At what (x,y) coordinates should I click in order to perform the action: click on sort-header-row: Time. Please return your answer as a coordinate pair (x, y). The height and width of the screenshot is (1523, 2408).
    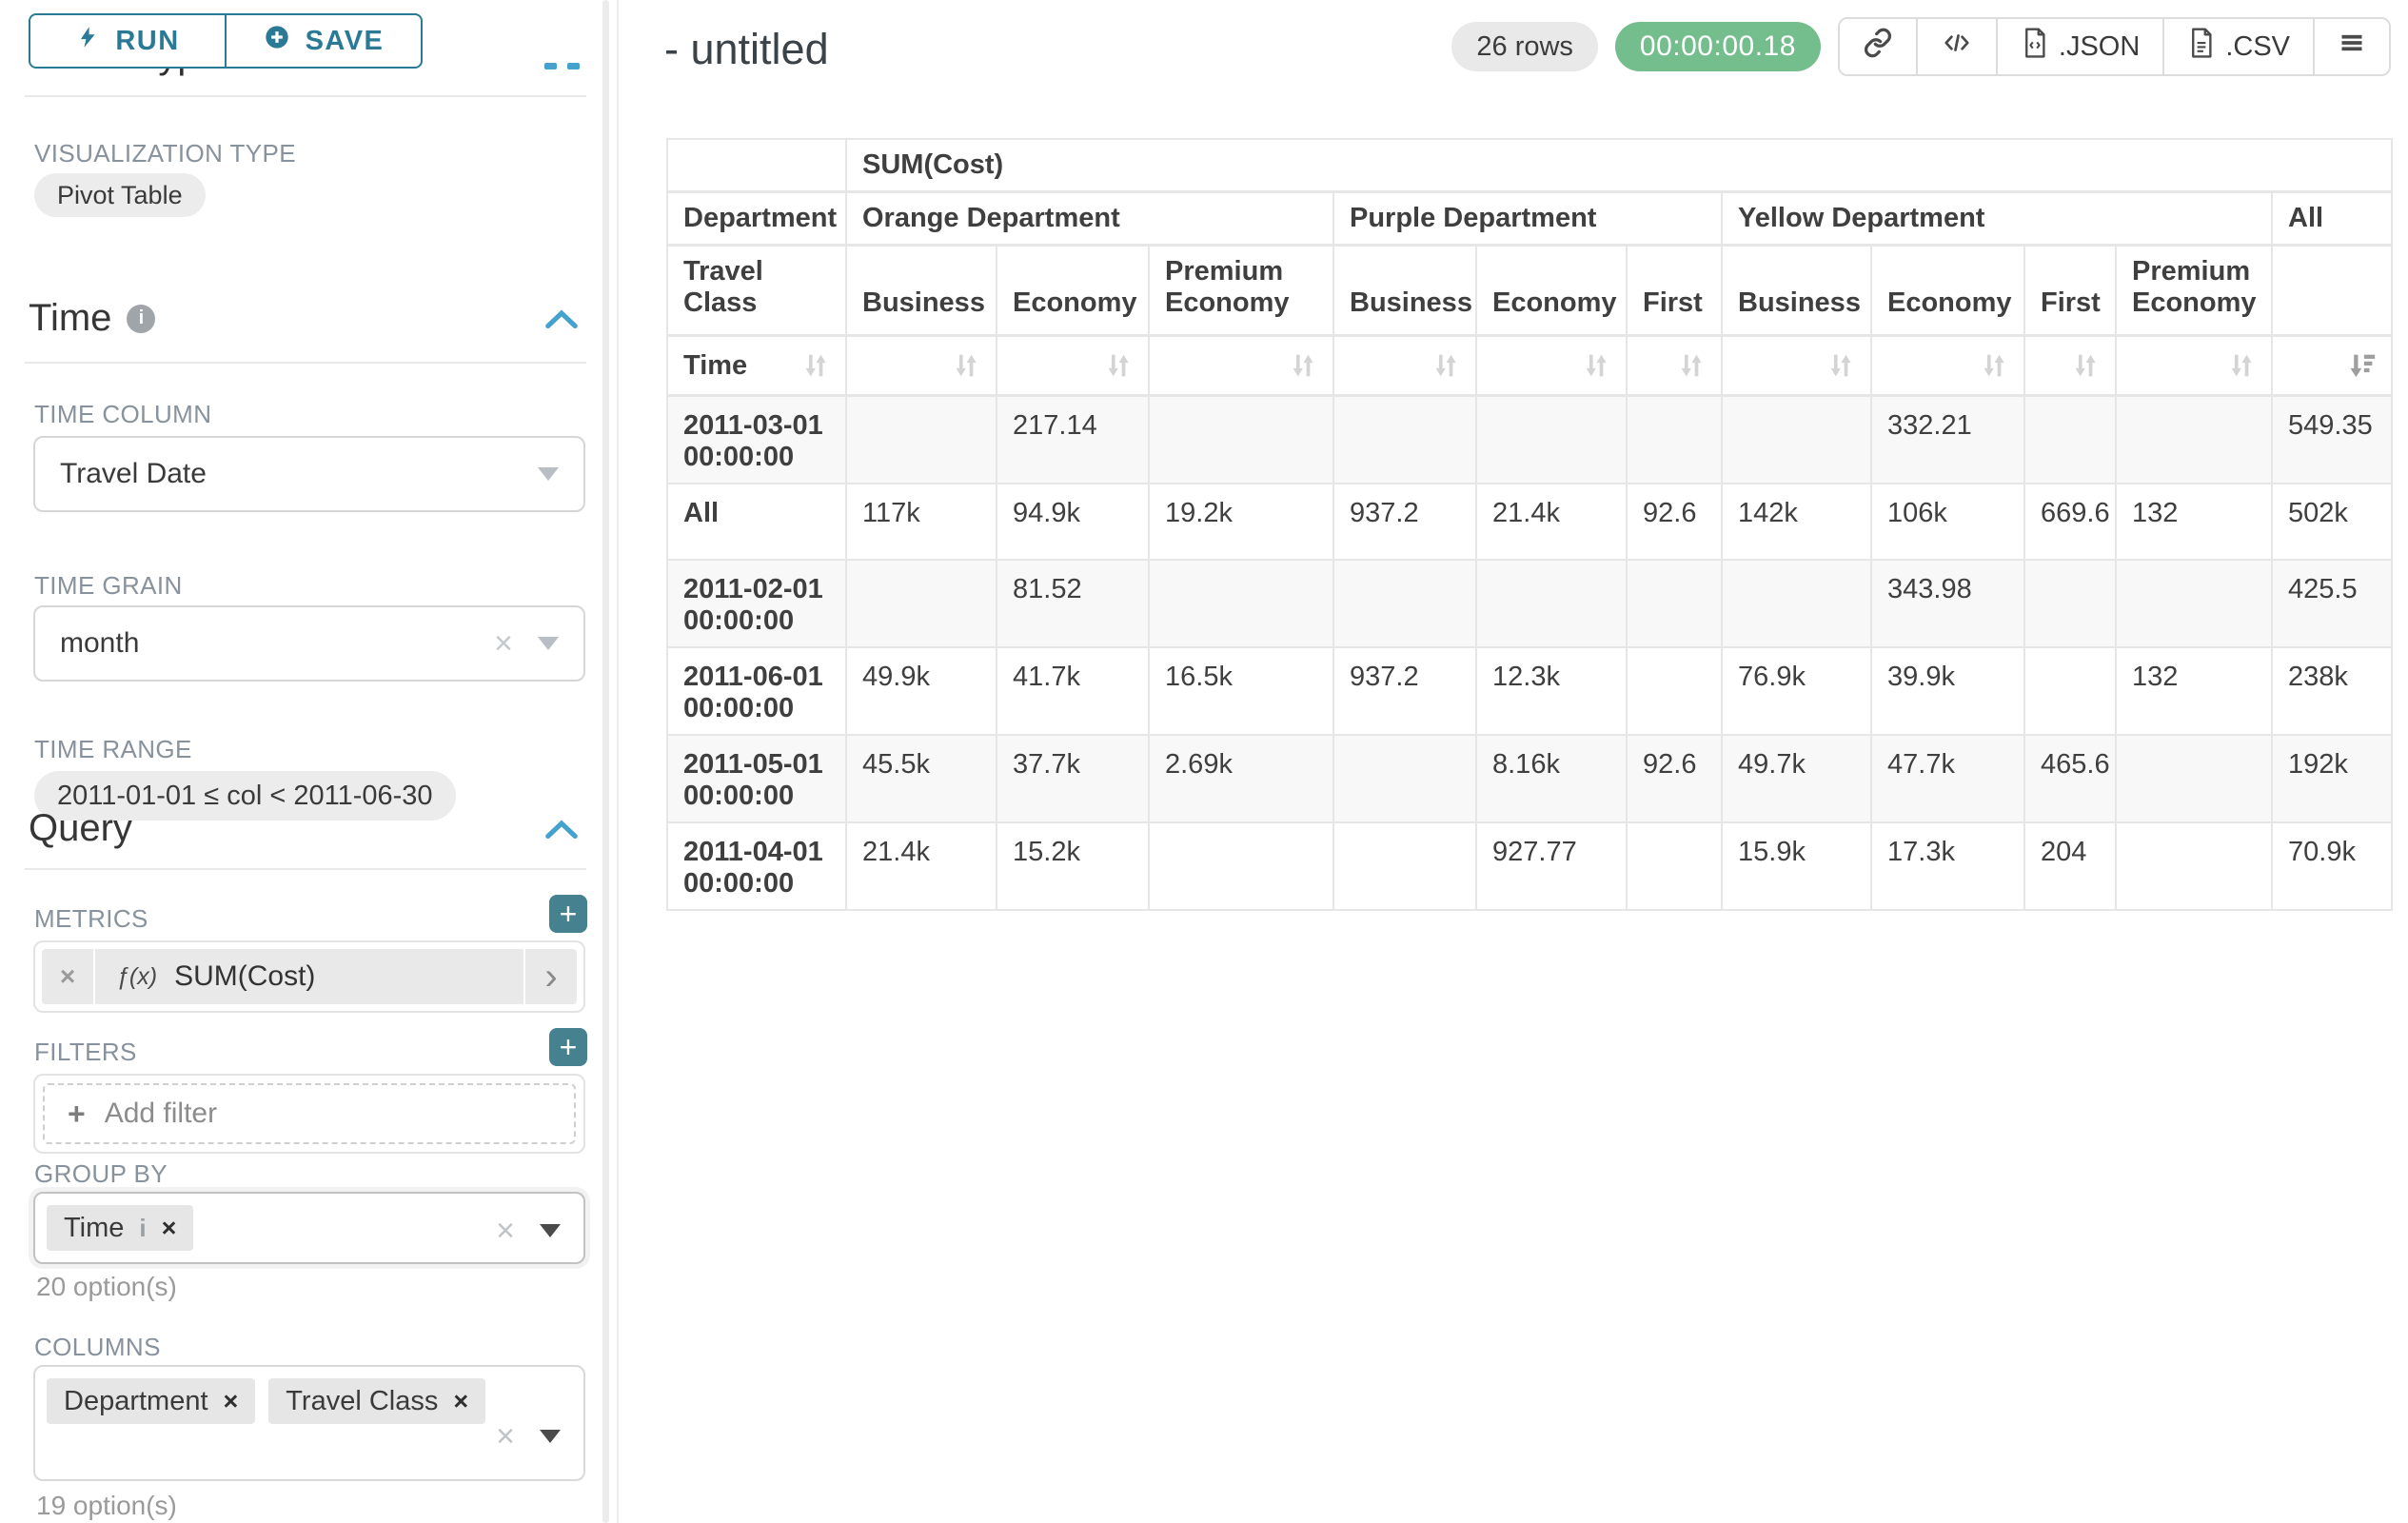
    Looking at the image, I should click on (1530, 366).